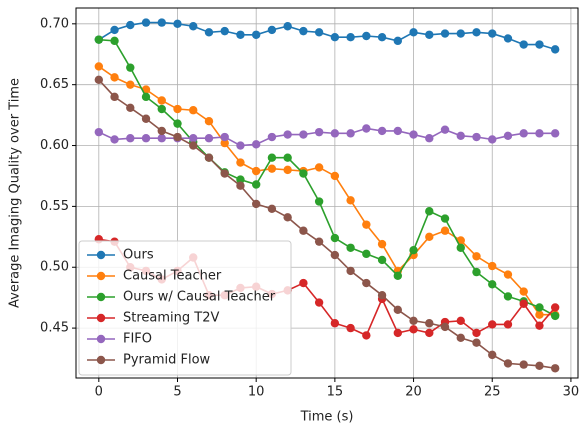 The height and width of the screenshot is (426, 581). I want to click on legend-label: Streaming T2V, so click(171, 318).